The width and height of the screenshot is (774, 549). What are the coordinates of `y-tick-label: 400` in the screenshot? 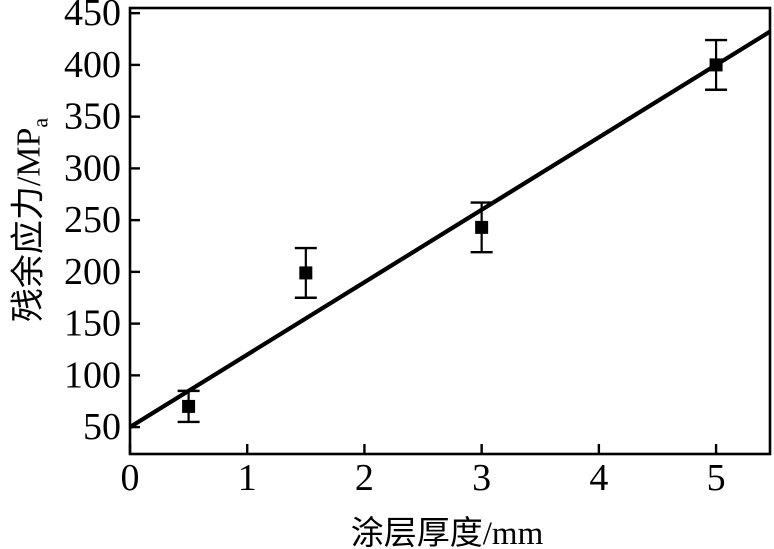 It's located at (92, 65).